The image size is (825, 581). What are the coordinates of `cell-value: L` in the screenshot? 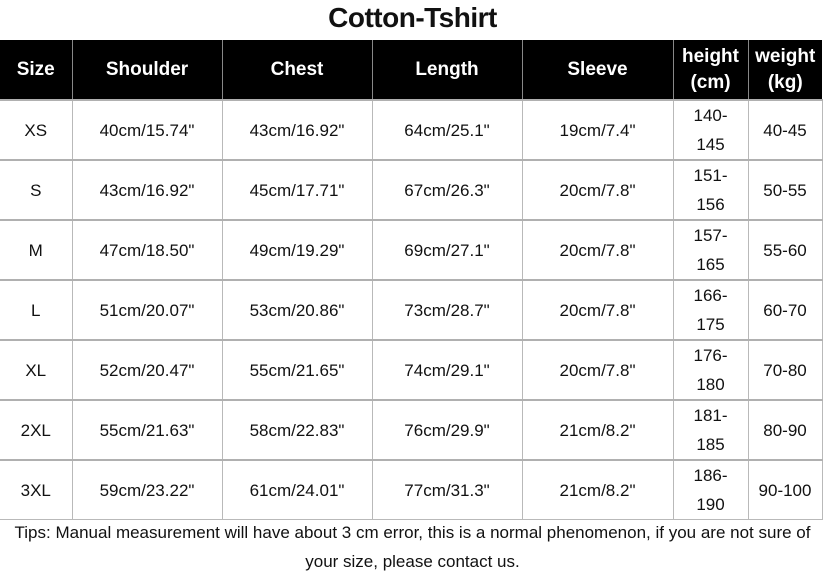 It's located at (36, 310).